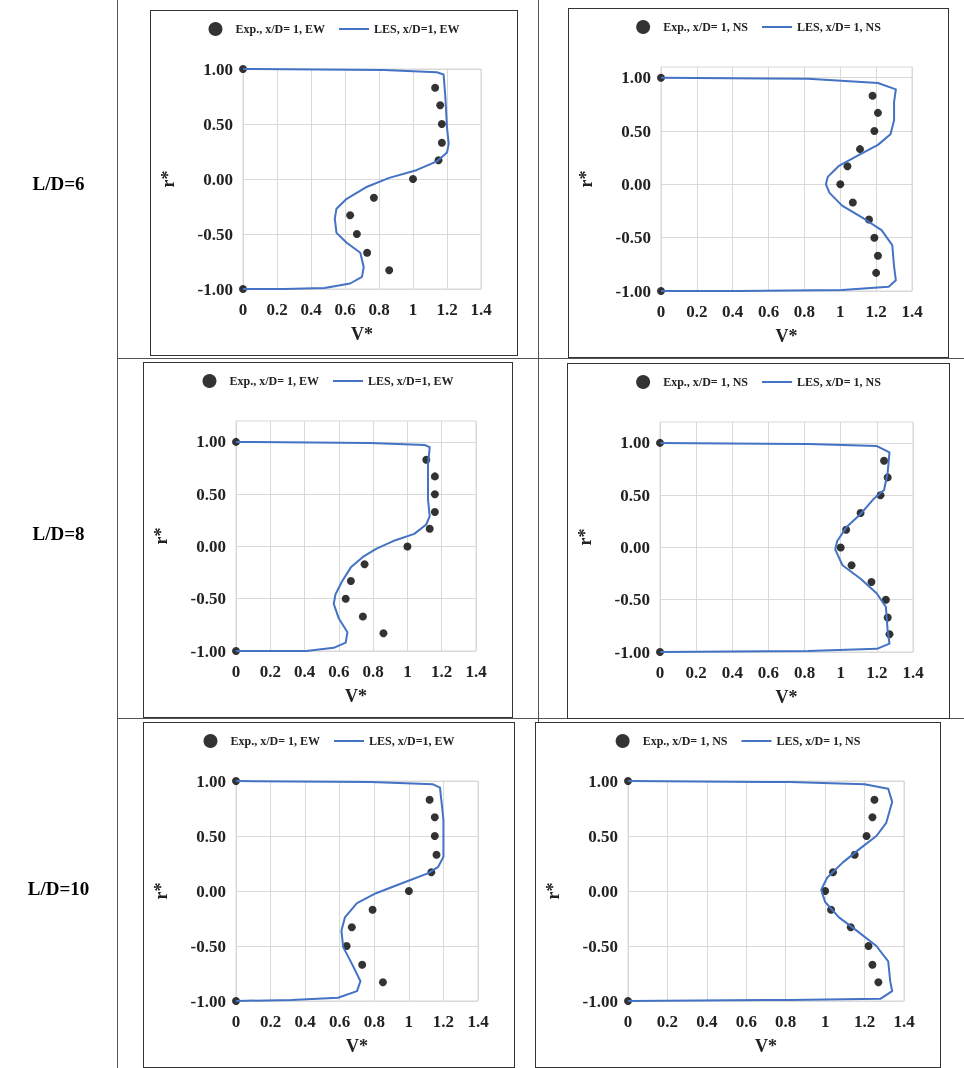 This screenshot has width=964, height=1068. I want to click on text: L/D=8, so click(58, 534).